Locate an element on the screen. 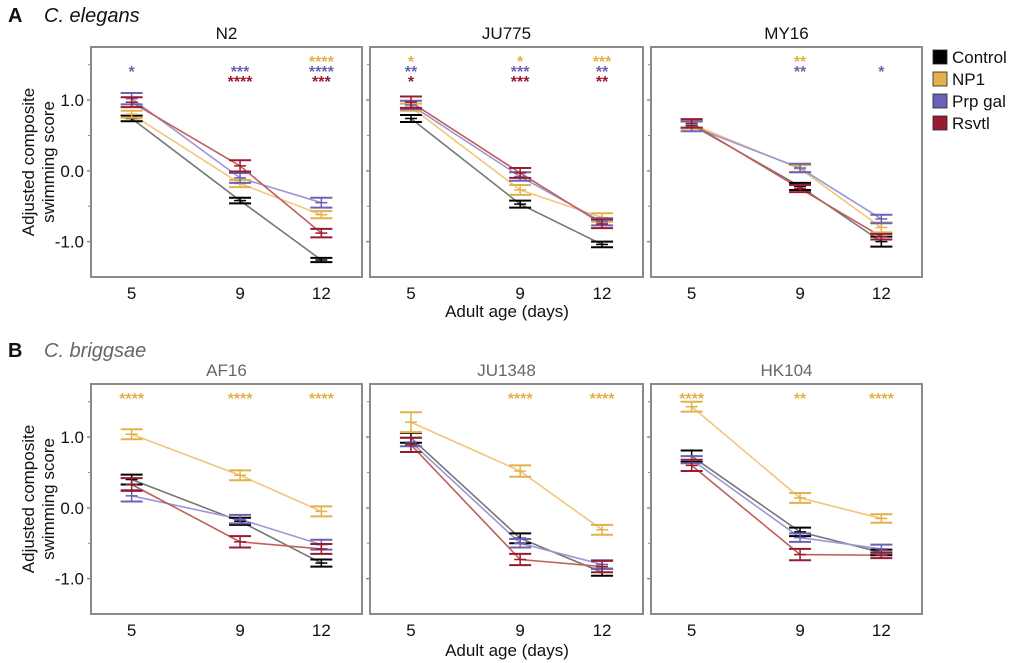  panel-n2: N21.00.0-1.05 9 12* ****************** is located at coordinates (209, 163).